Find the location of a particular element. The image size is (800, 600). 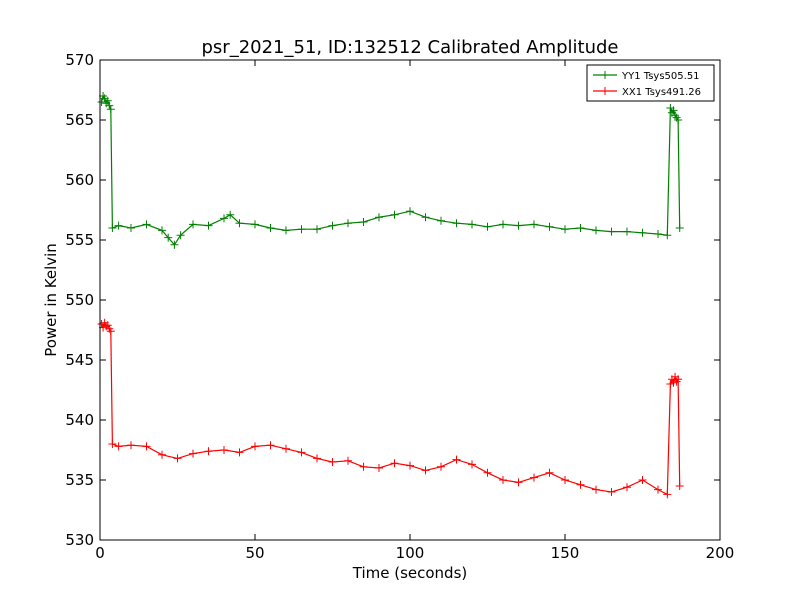

y-axis-label: Power in Kelvin is located at coordinates (51, 300).